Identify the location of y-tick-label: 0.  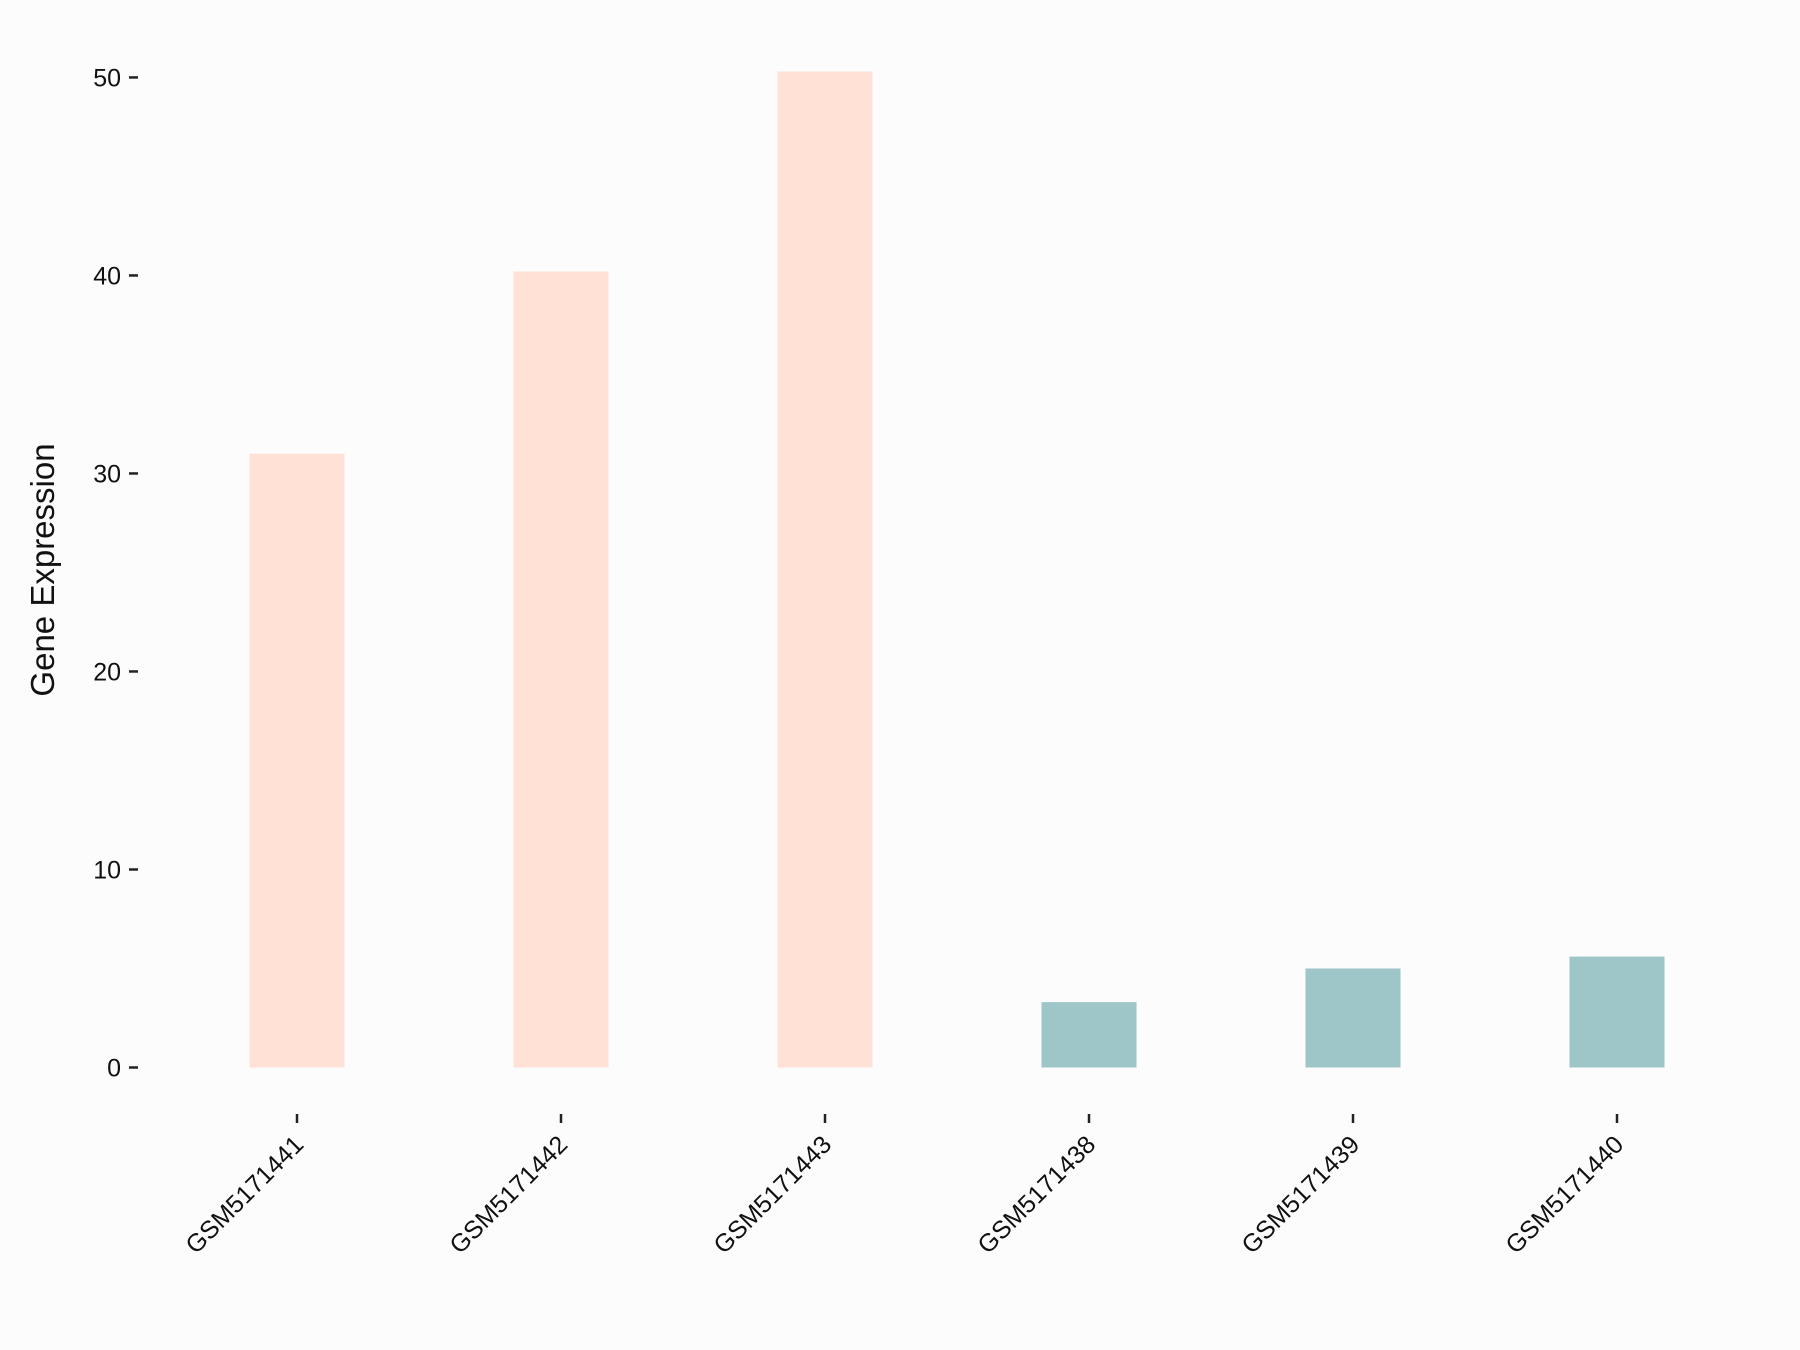
(114, 1068).